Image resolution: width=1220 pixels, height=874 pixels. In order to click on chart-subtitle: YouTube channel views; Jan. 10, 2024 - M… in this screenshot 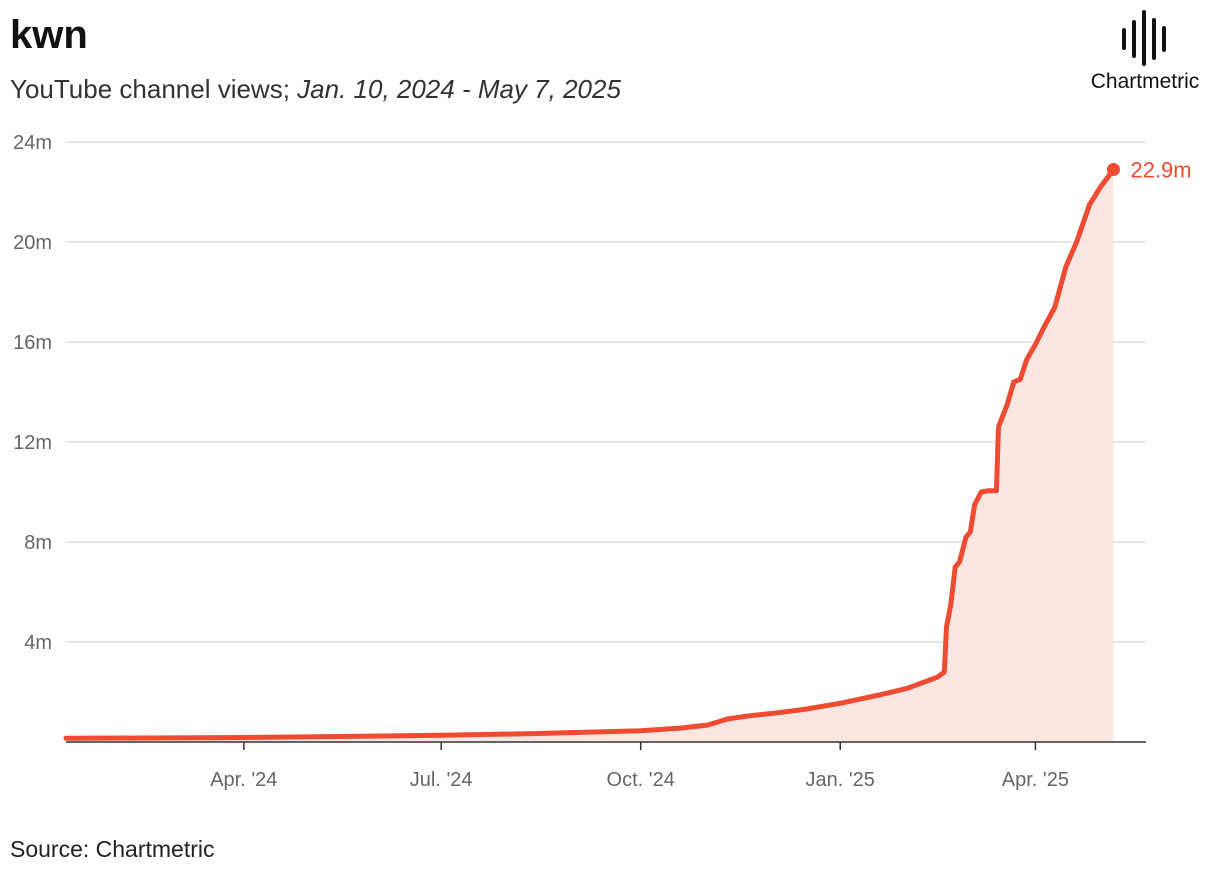, I will do `click(315, 89)`.